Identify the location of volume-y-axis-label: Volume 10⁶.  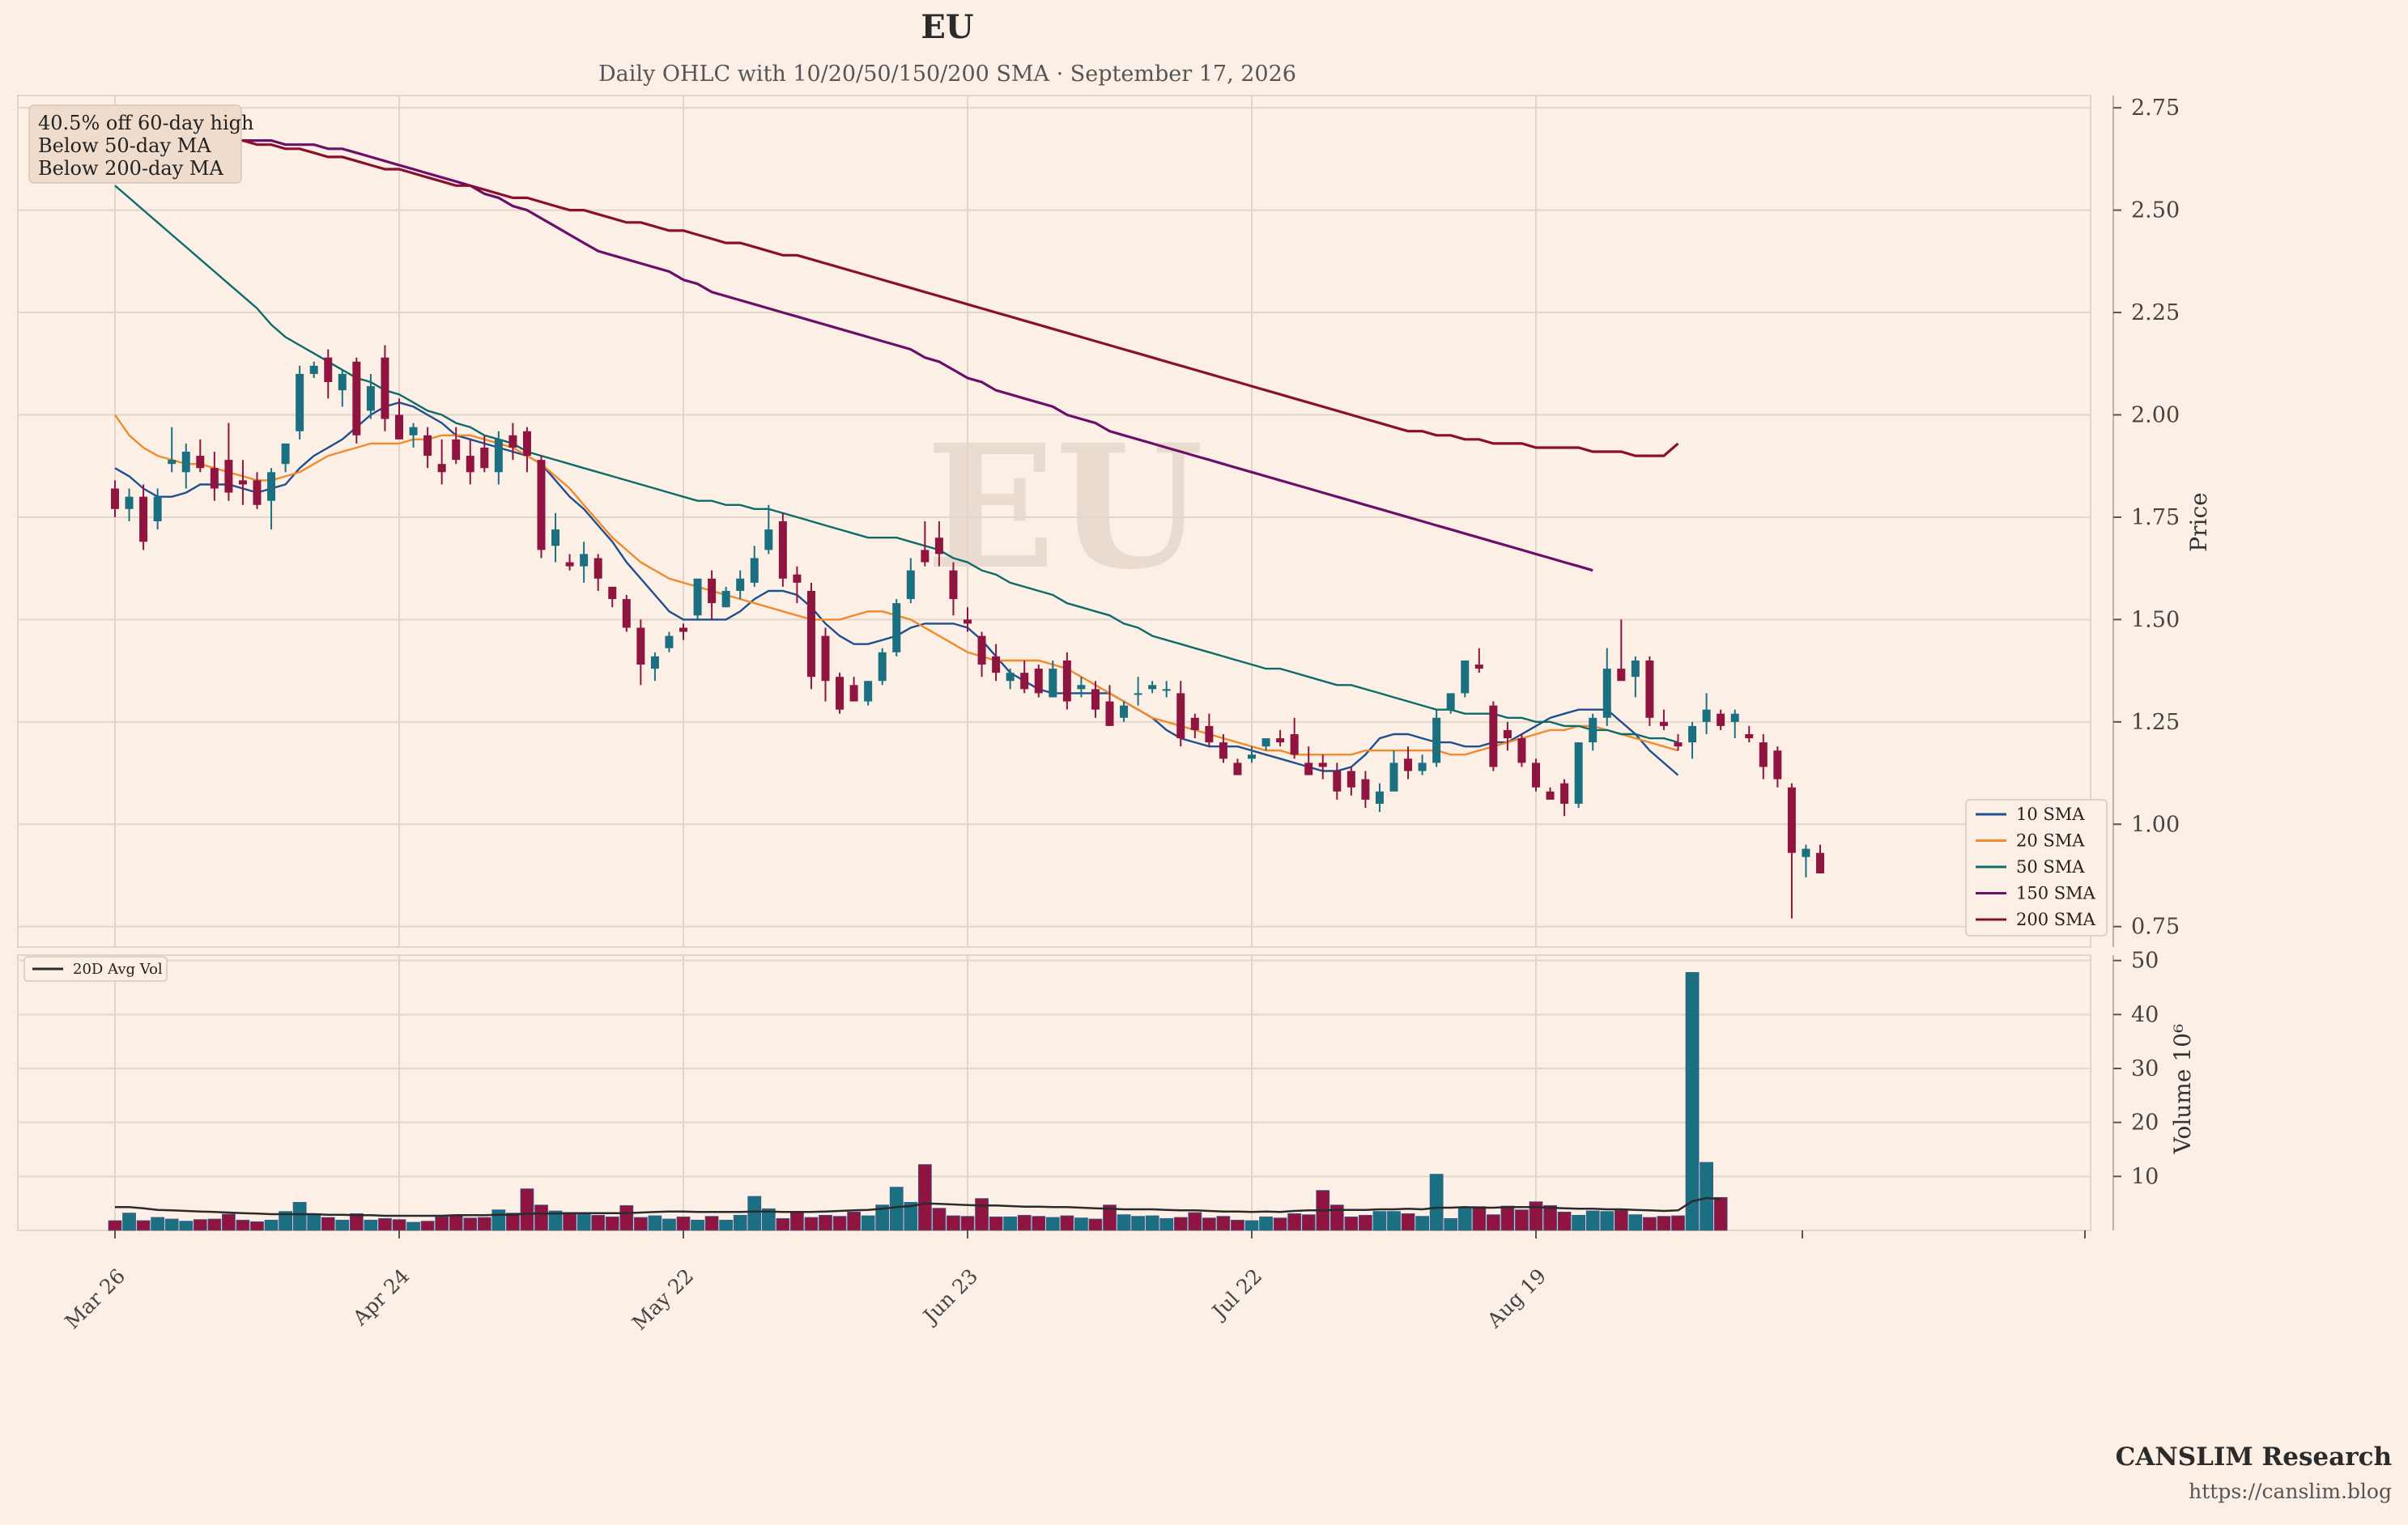
(2182, 1089).